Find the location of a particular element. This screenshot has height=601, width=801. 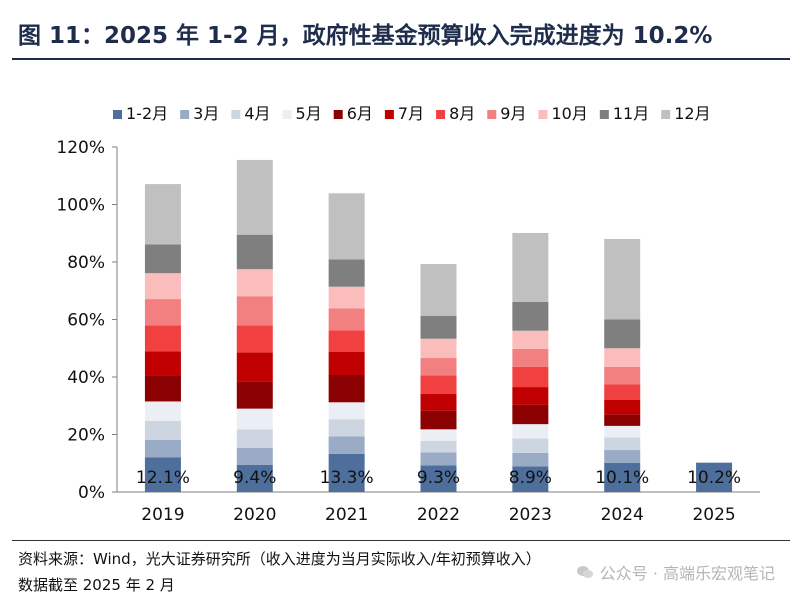

legend-label: 10月 is located at coordinates (569, 113).